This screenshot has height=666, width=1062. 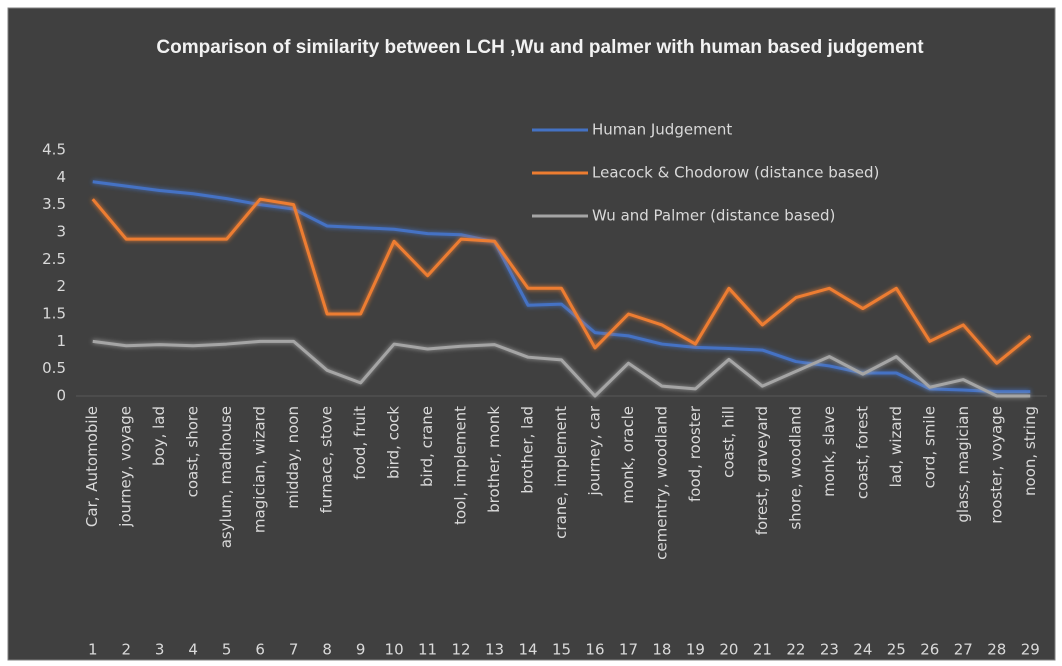 I want to click on x-tick-label: bird, crane, so click(x=427, y=446).